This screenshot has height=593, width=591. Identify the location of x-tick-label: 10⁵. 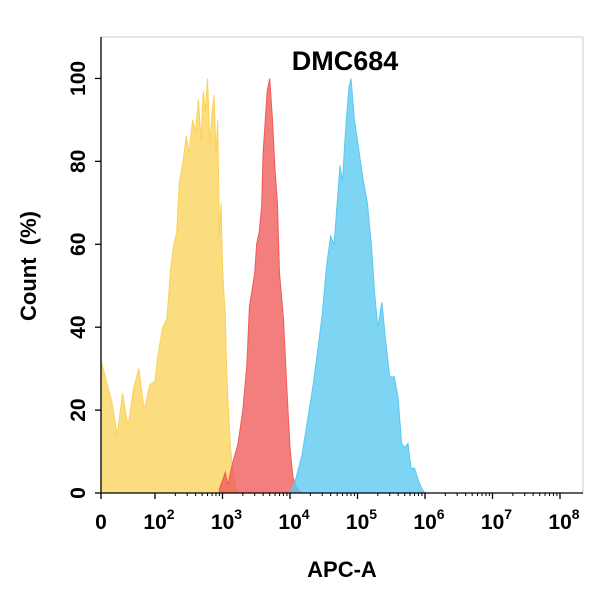
(361, 520).